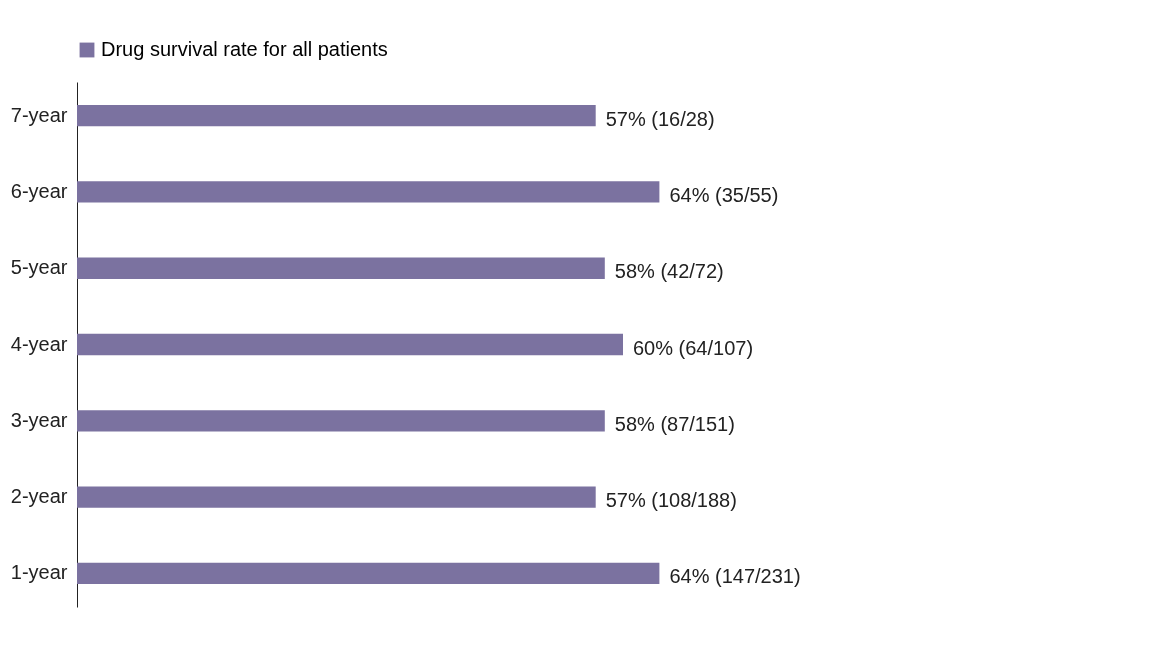 This screenshot has height=663, width=1167. I want to click on y-tick-label: 2-year, so click(39, 496).